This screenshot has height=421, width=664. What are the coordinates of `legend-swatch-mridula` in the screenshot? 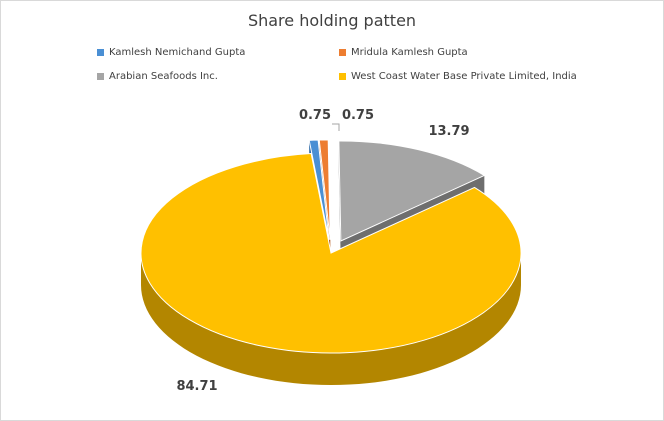 It's located at (342, 52).